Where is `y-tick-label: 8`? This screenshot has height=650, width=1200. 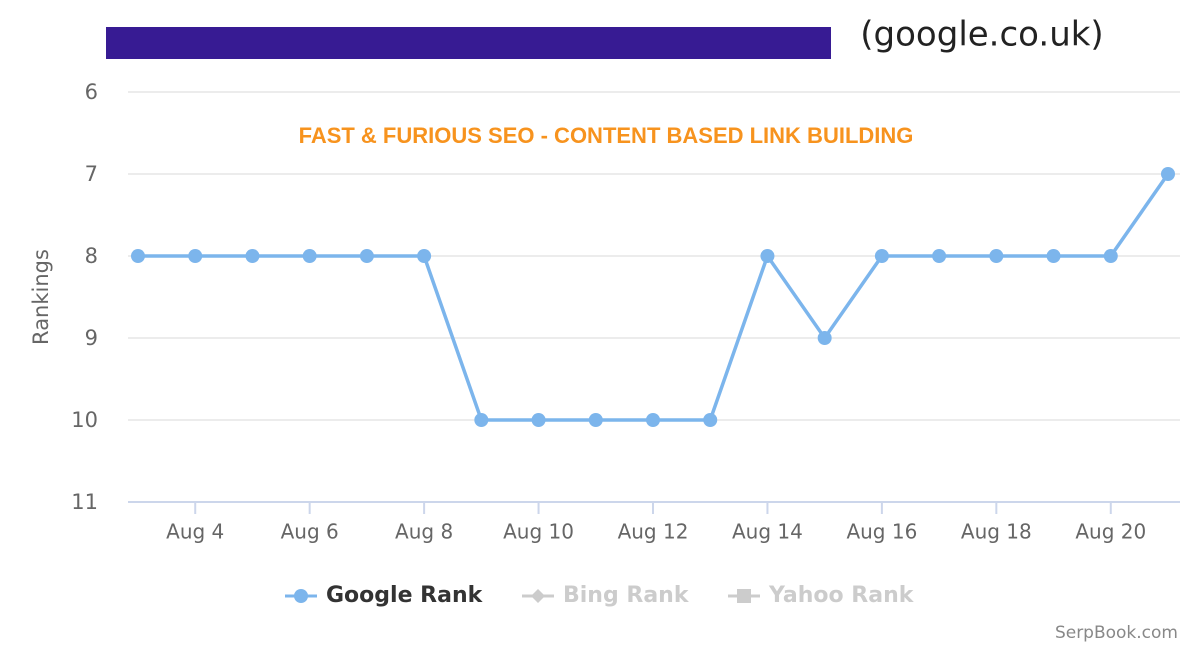 y-tick-label: 8 is located at coordinates (91, 256).